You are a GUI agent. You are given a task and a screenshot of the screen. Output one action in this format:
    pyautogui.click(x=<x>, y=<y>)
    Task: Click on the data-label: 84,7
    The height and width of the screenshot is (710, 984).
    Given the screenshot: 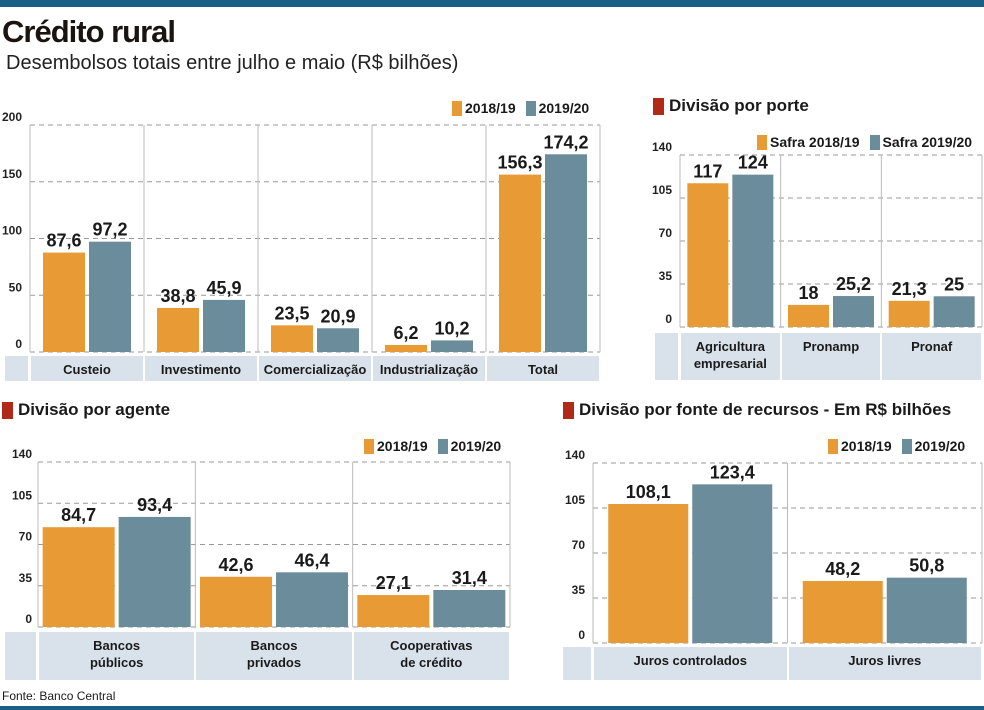 What is the action you would take?
    pyautogui.click(x=78, y=515)
    